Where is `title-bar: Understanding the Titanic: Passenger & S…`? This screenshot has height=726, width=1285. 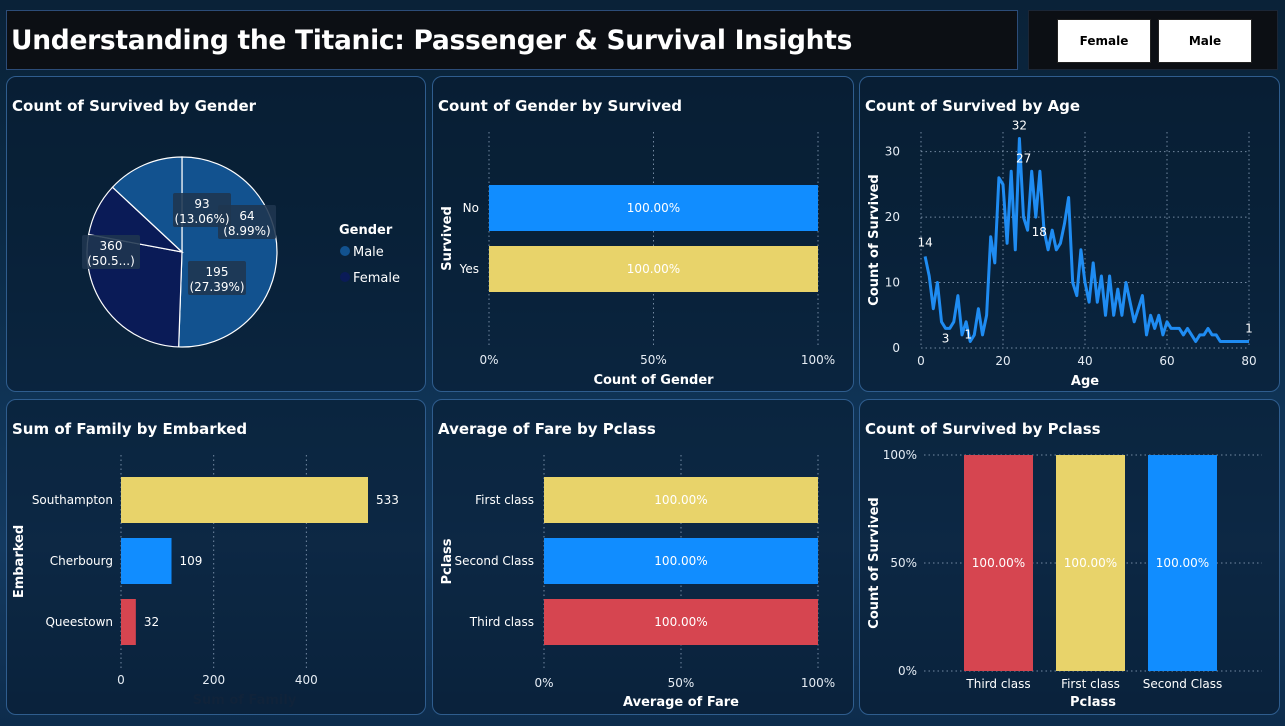 title-bar: Understanding the Titanic: Passenger & S… is located at coordinates (512, 40).